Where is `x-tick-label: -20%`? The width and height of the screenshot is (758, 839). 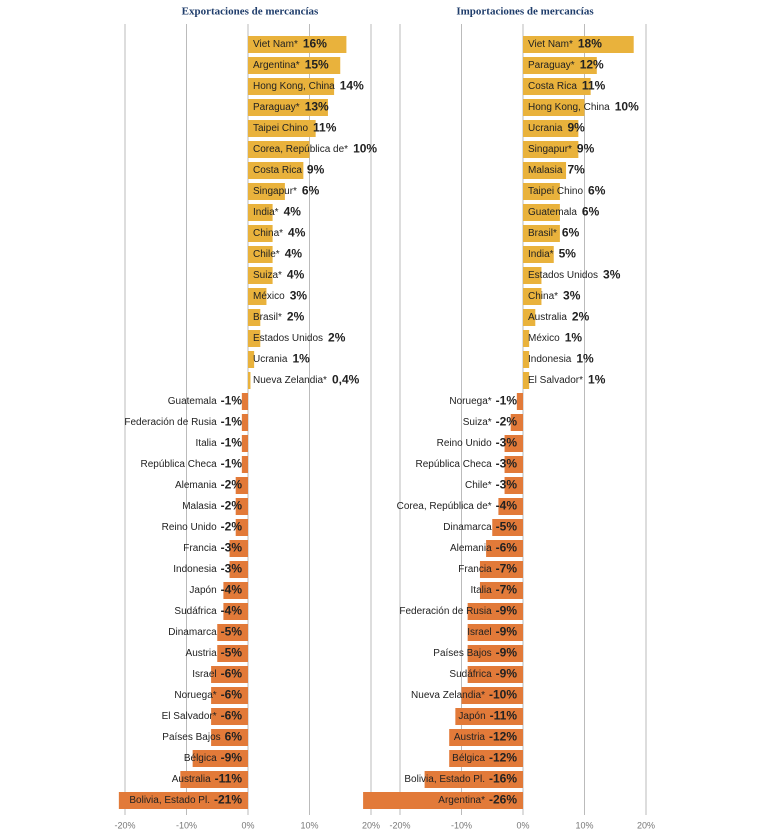 x-tick-label: -20% is located at coordinates (399, 825).